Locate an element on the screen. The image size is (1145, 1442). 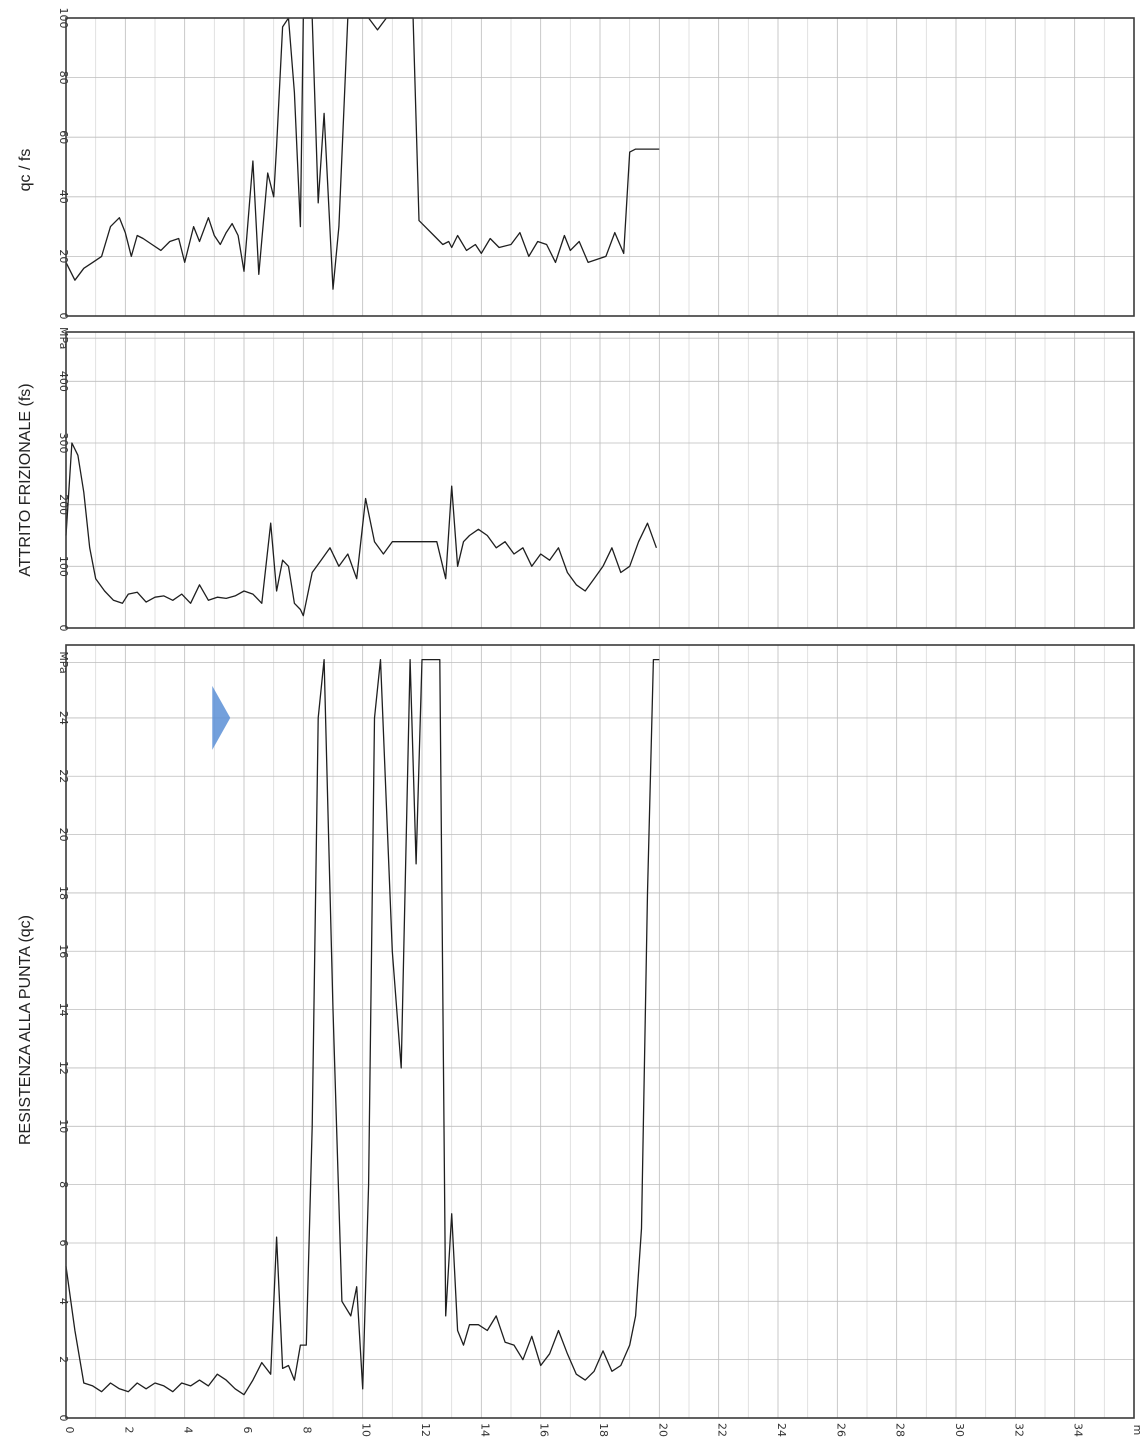
x-tick-label: 4 is located at coordinates (188, 1430).